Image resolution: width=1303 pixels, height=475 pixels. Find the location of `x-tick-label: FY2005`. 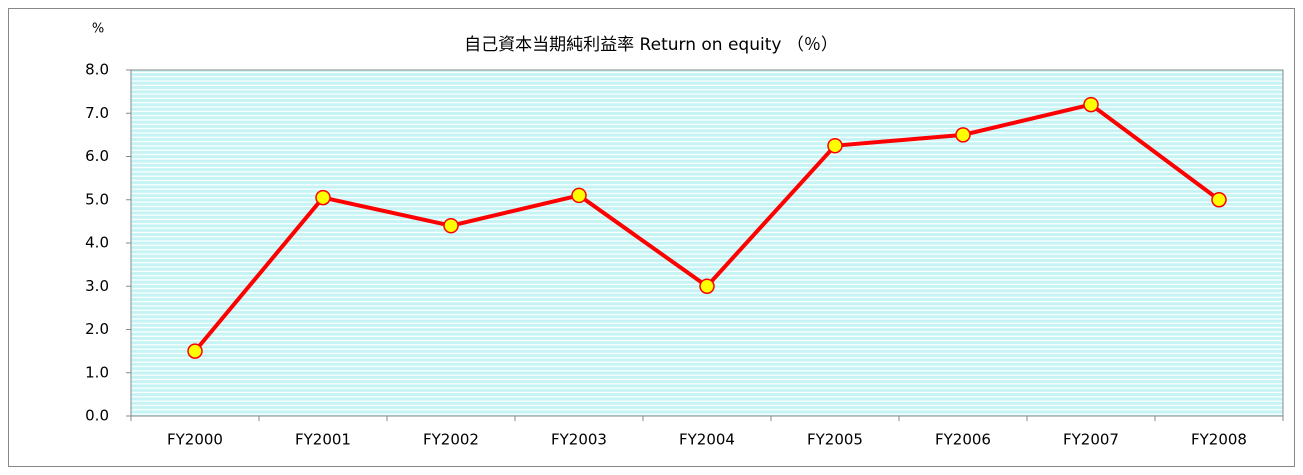

x-tick-label: FY2005 is located at coordinates (835, 440).